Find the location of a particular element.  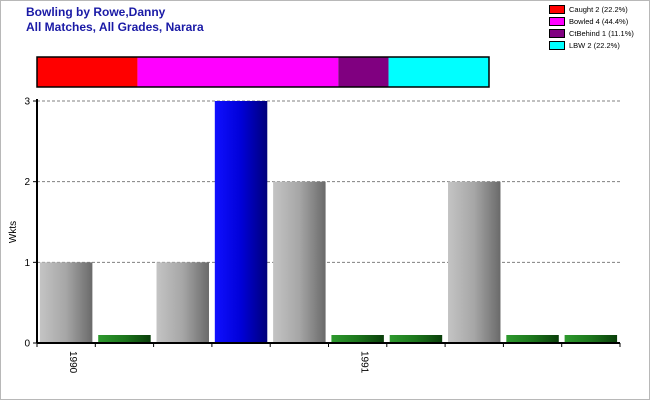

x-tick-label: 1991 is located at coordinates (364, 362).